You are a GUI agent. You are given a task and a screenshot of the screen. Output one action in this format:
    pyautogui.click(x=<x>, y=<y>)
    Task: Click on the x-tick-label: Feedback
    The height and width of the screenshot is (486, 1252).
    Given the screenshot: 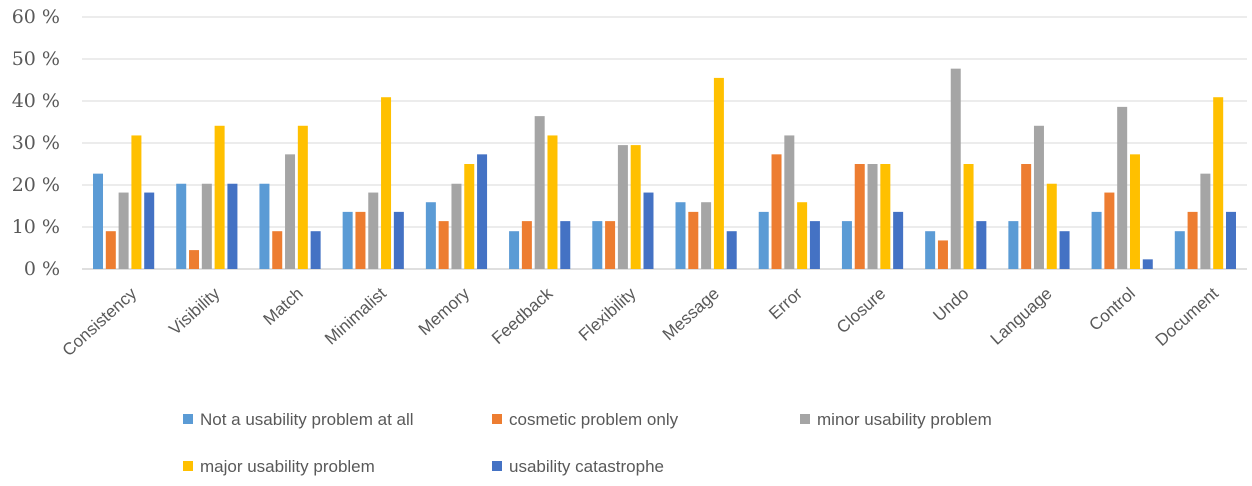 What is the action you would take?
    pyautogui.click(x=522, y=316)
    